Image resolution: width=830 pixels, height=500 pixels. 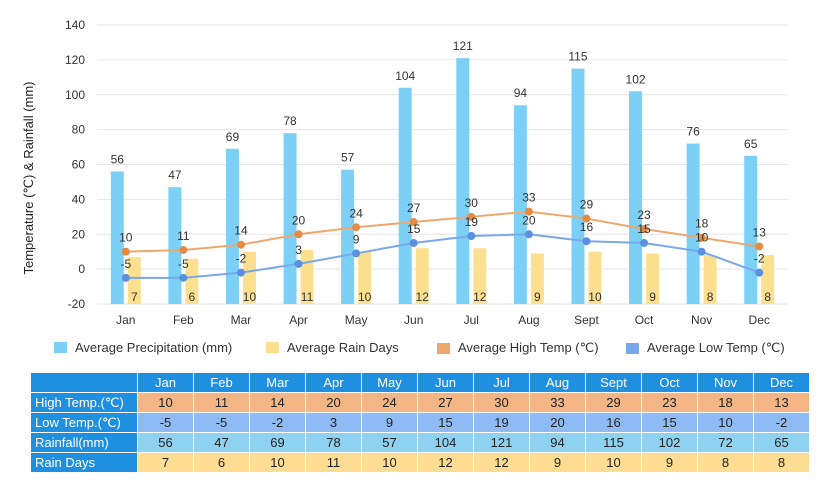 What do you see at coordinates (60, 347) in the screenshot?
I see `legend-swatch-precipitation` at bounding box center [60, 347].